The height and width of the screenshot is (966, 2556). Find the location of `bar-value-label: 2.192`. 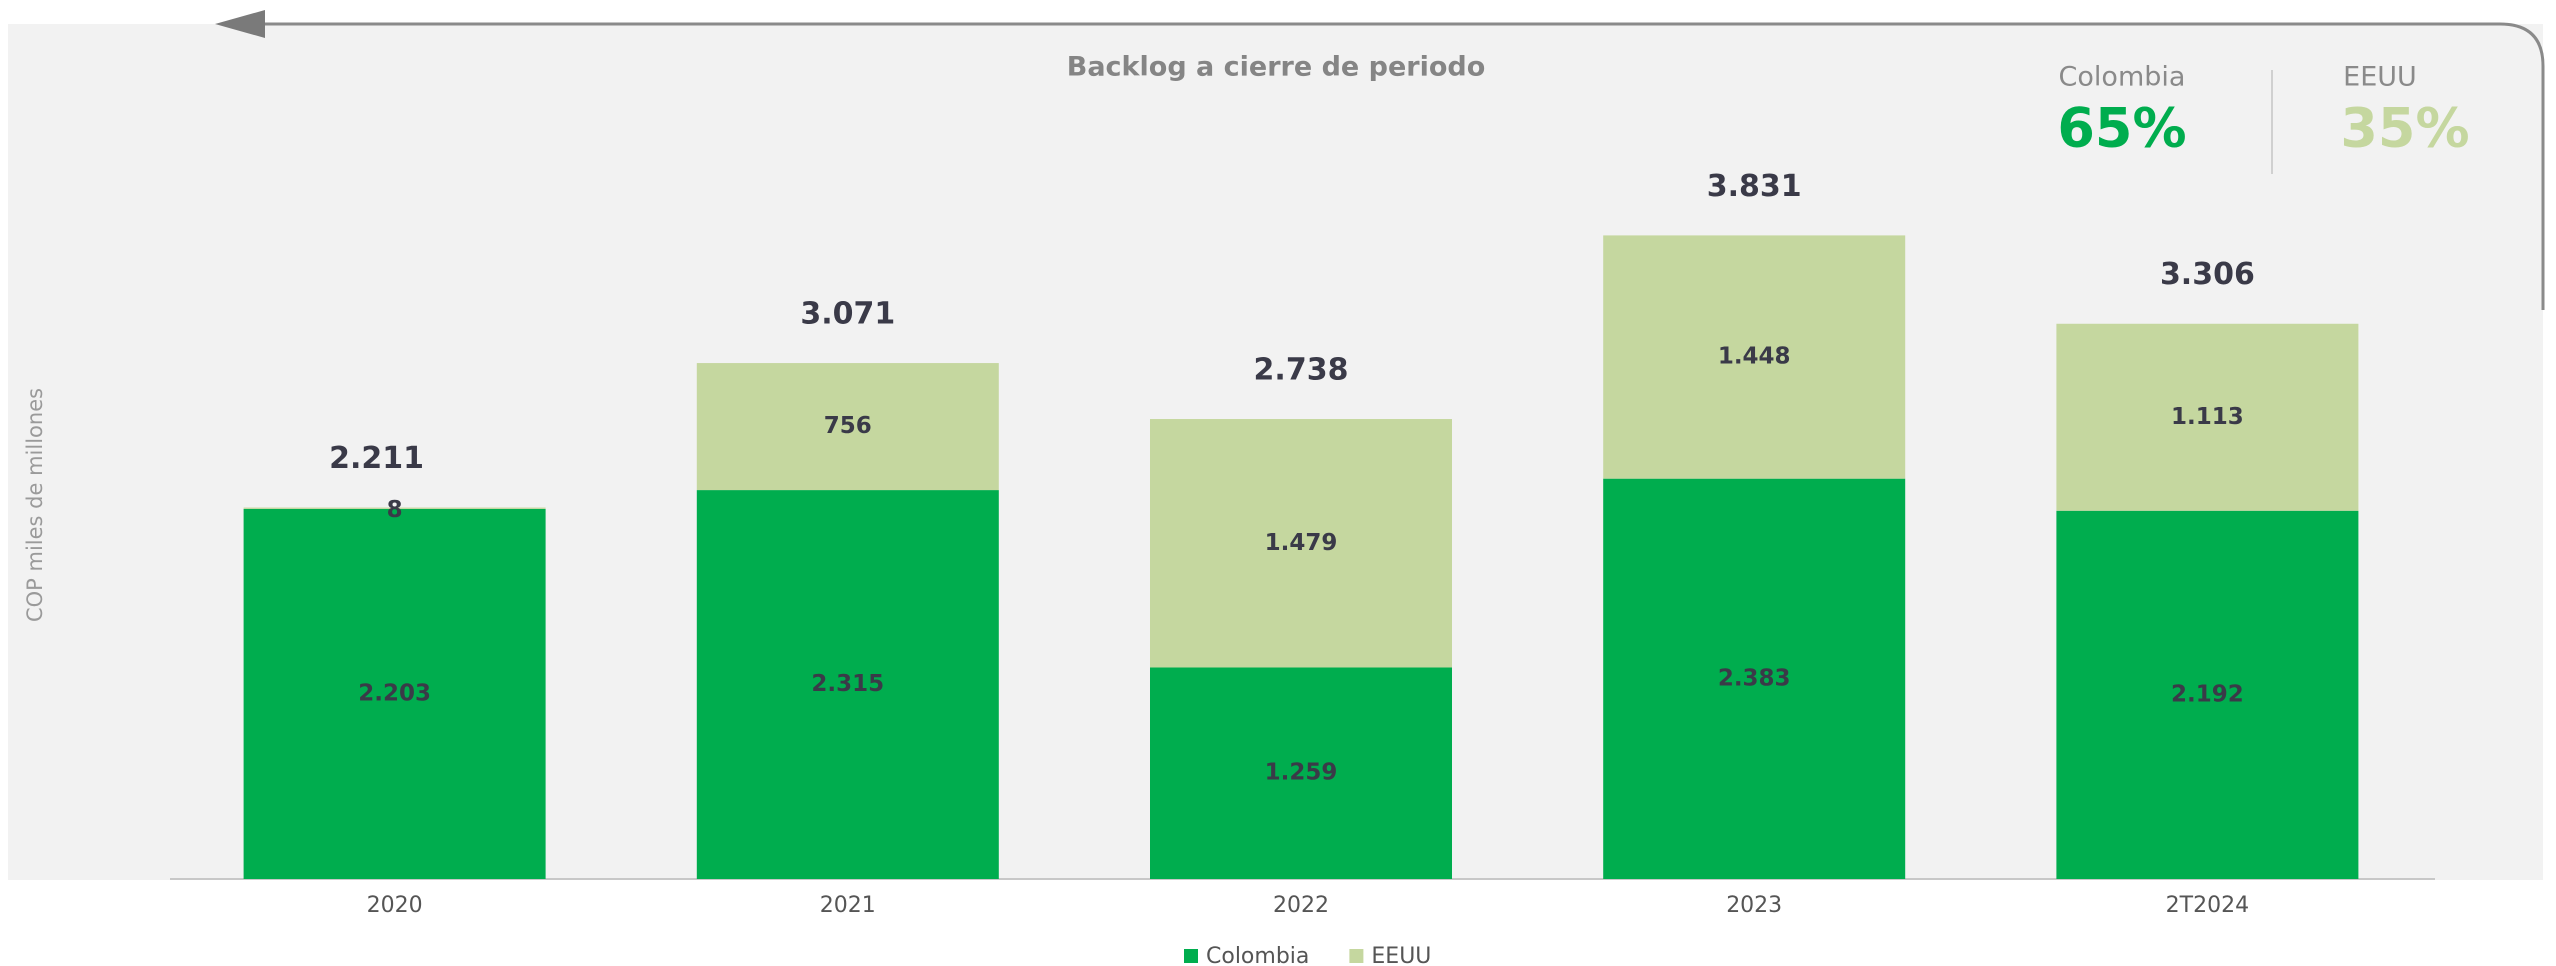

bar-value-label: 2.192 is located at coordinates (2207, 694).